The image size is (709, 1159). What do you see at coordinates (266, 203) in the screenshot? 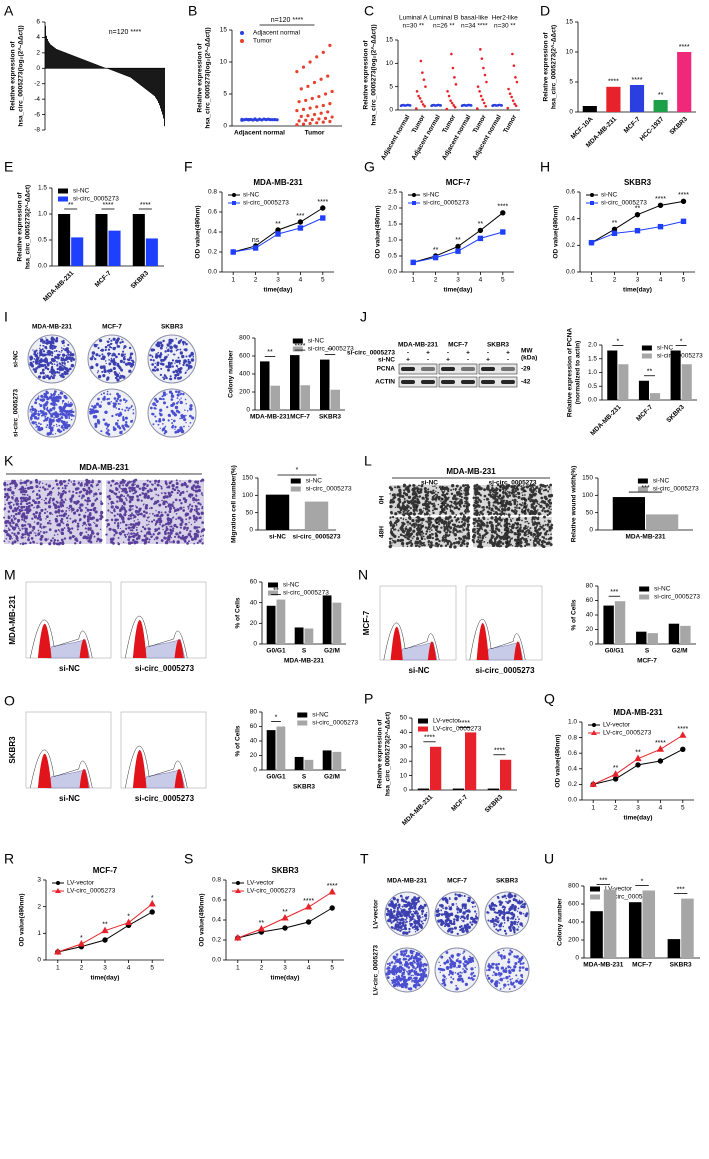
I see `legend-label: si-circ_0005273` at bounding box center [266, 203].